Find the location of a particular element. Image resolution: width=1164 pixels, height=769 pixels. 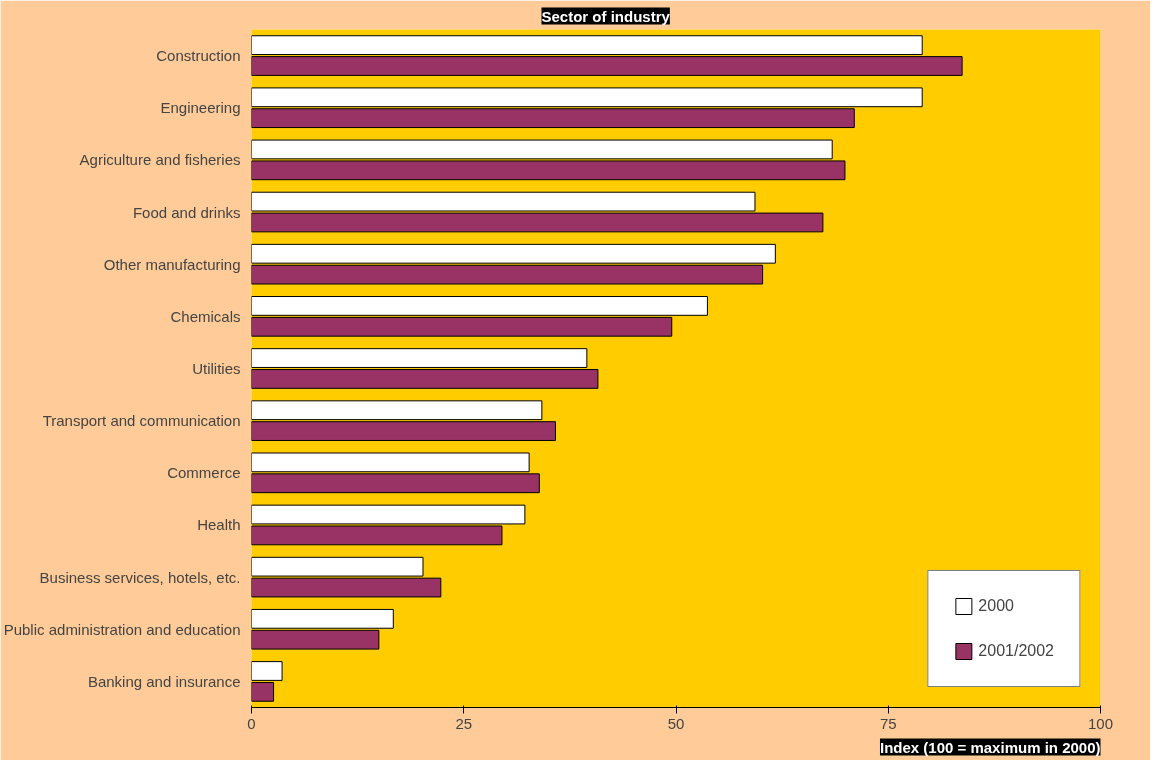

y-tick-label: Food and drinks is located at coordinates (186, 212).